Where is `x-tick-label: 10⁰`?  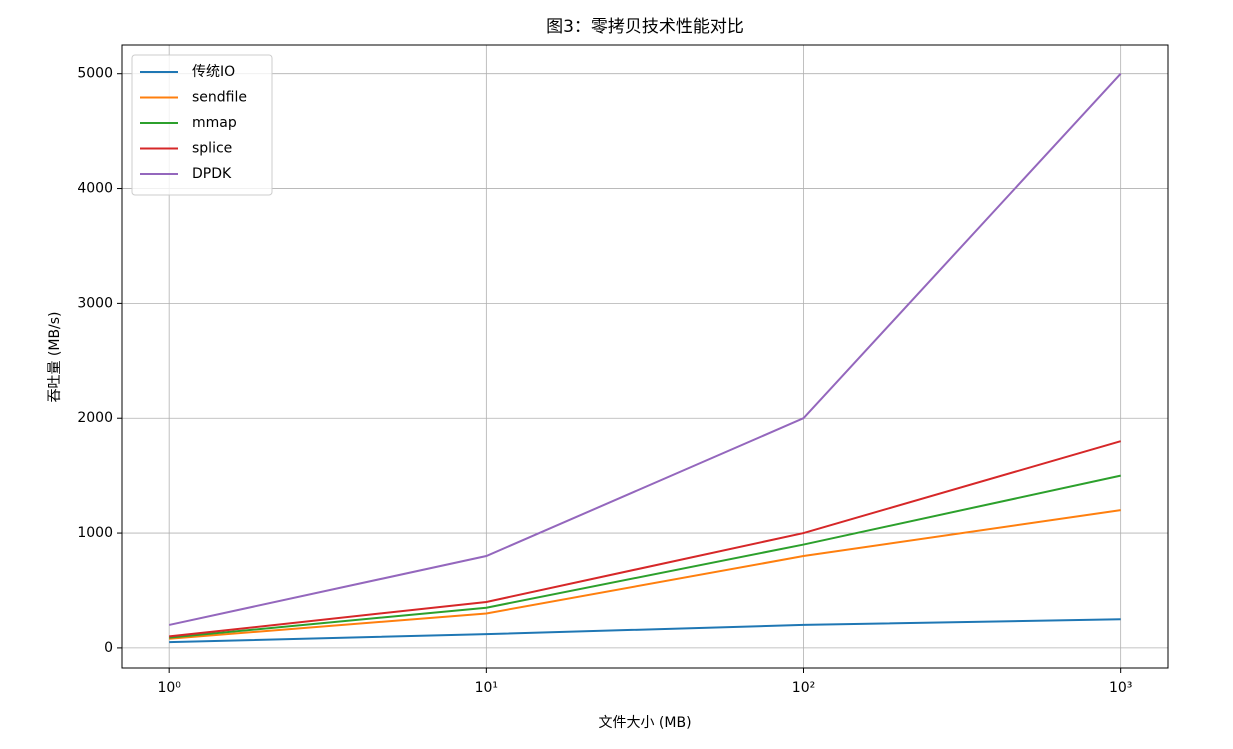 x-tick-label: 10⁰ is located at coordinates (169, 688).